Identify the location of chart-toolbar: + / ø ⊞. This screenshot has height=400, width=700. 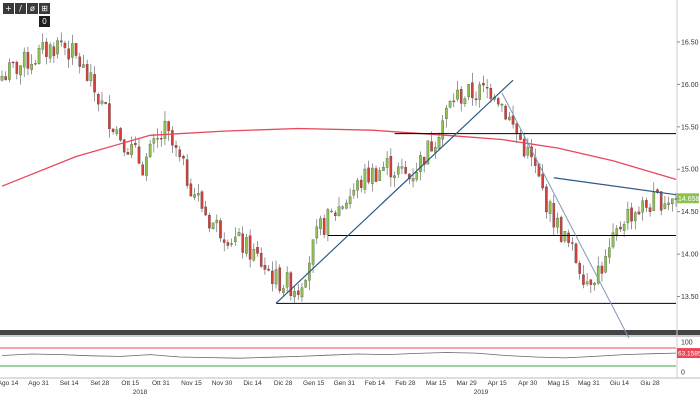
(26, 8).